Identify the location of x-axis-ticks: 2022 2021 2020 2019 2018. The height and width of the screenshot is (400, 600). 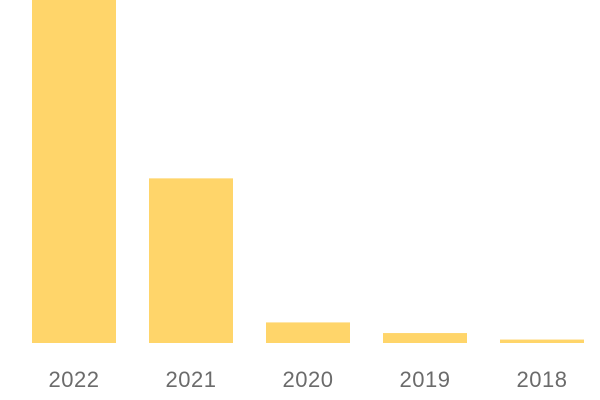
(308, 379).